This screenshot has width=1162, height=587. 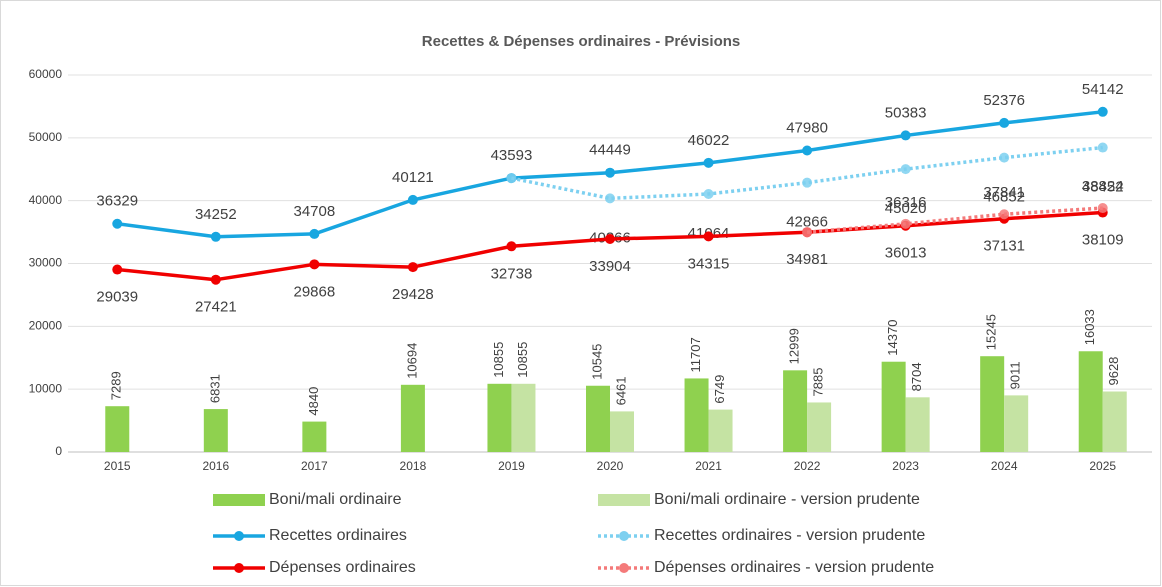 What do you see at coordinates (610, 266) in the screenshot?
I see `line-value-label: 33904` at bounding box center [610, 266].